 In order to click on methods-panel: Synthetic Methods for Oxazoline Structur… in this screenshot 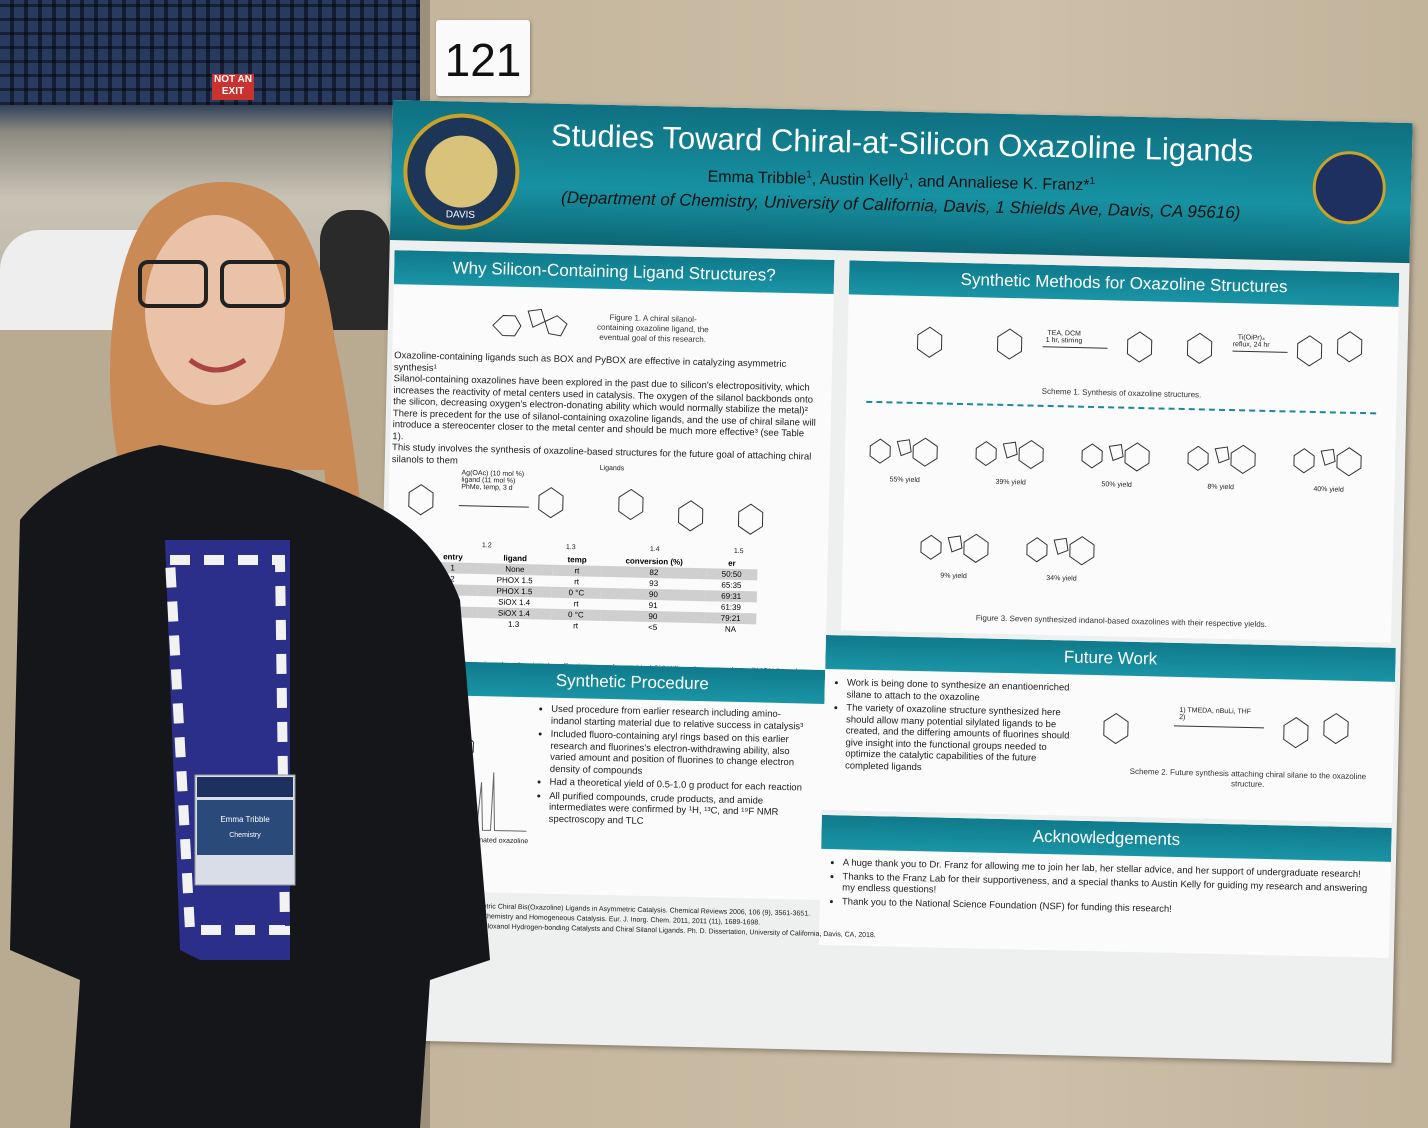, I will do `click(1120, 451)`.